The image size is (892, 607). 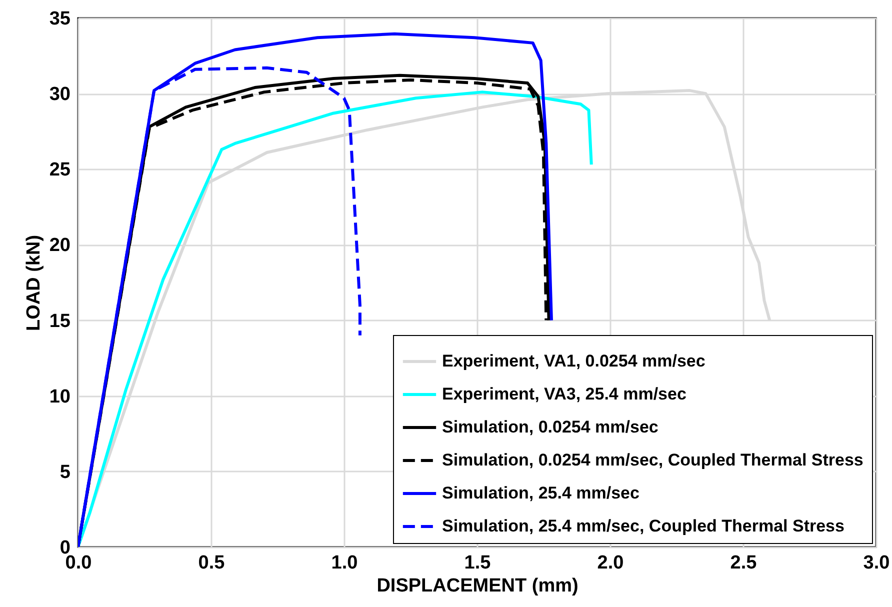 I want to click on y-tick-label: 5, so click(x=65, y=472).